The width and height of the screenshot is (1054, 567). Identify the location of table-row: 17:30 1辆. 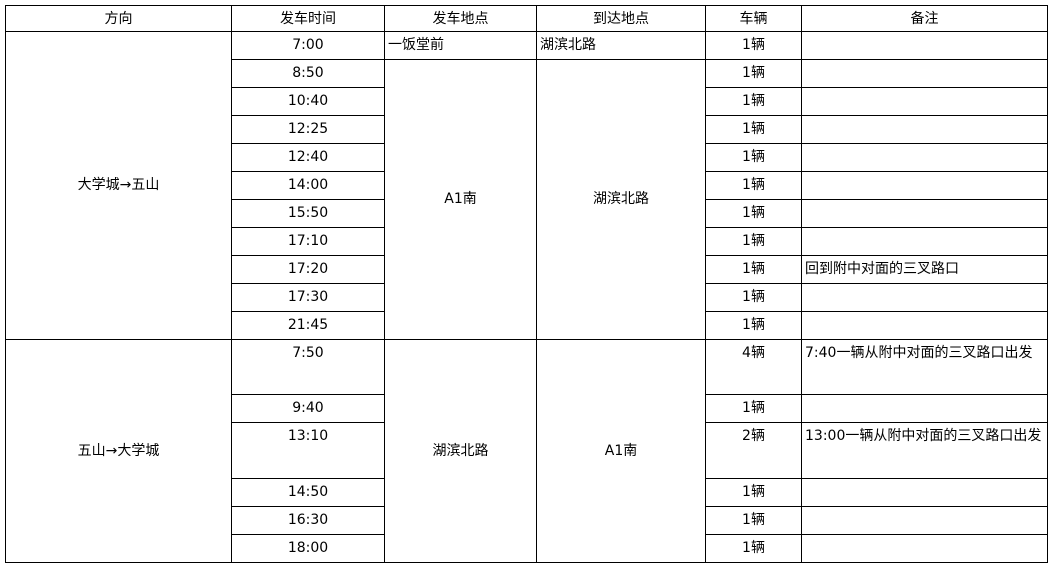
(527, 297).